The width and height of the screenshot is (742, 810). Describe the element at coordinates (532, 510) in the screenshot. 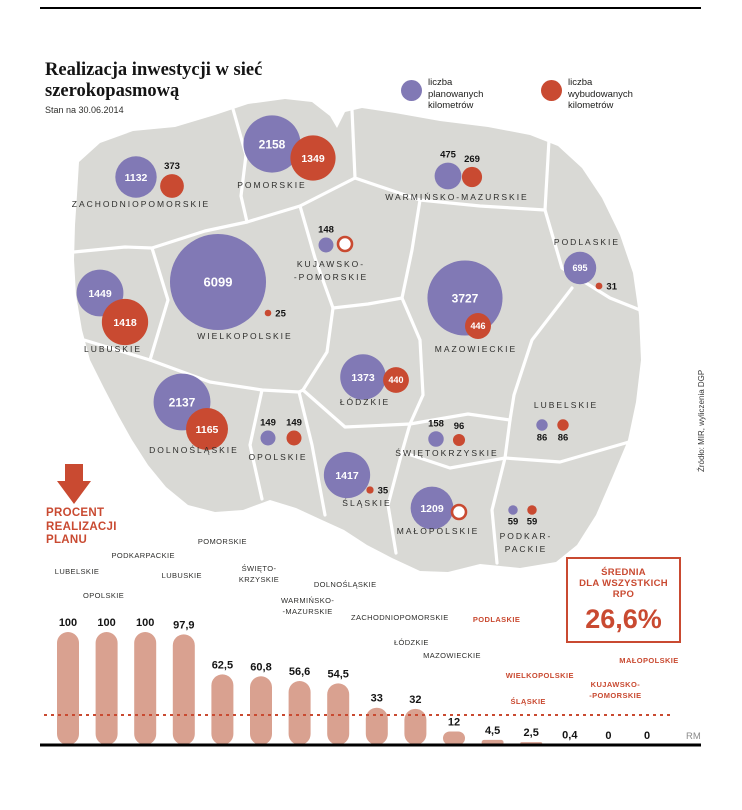

I see `podkarpackie-built-bubble` at that location.